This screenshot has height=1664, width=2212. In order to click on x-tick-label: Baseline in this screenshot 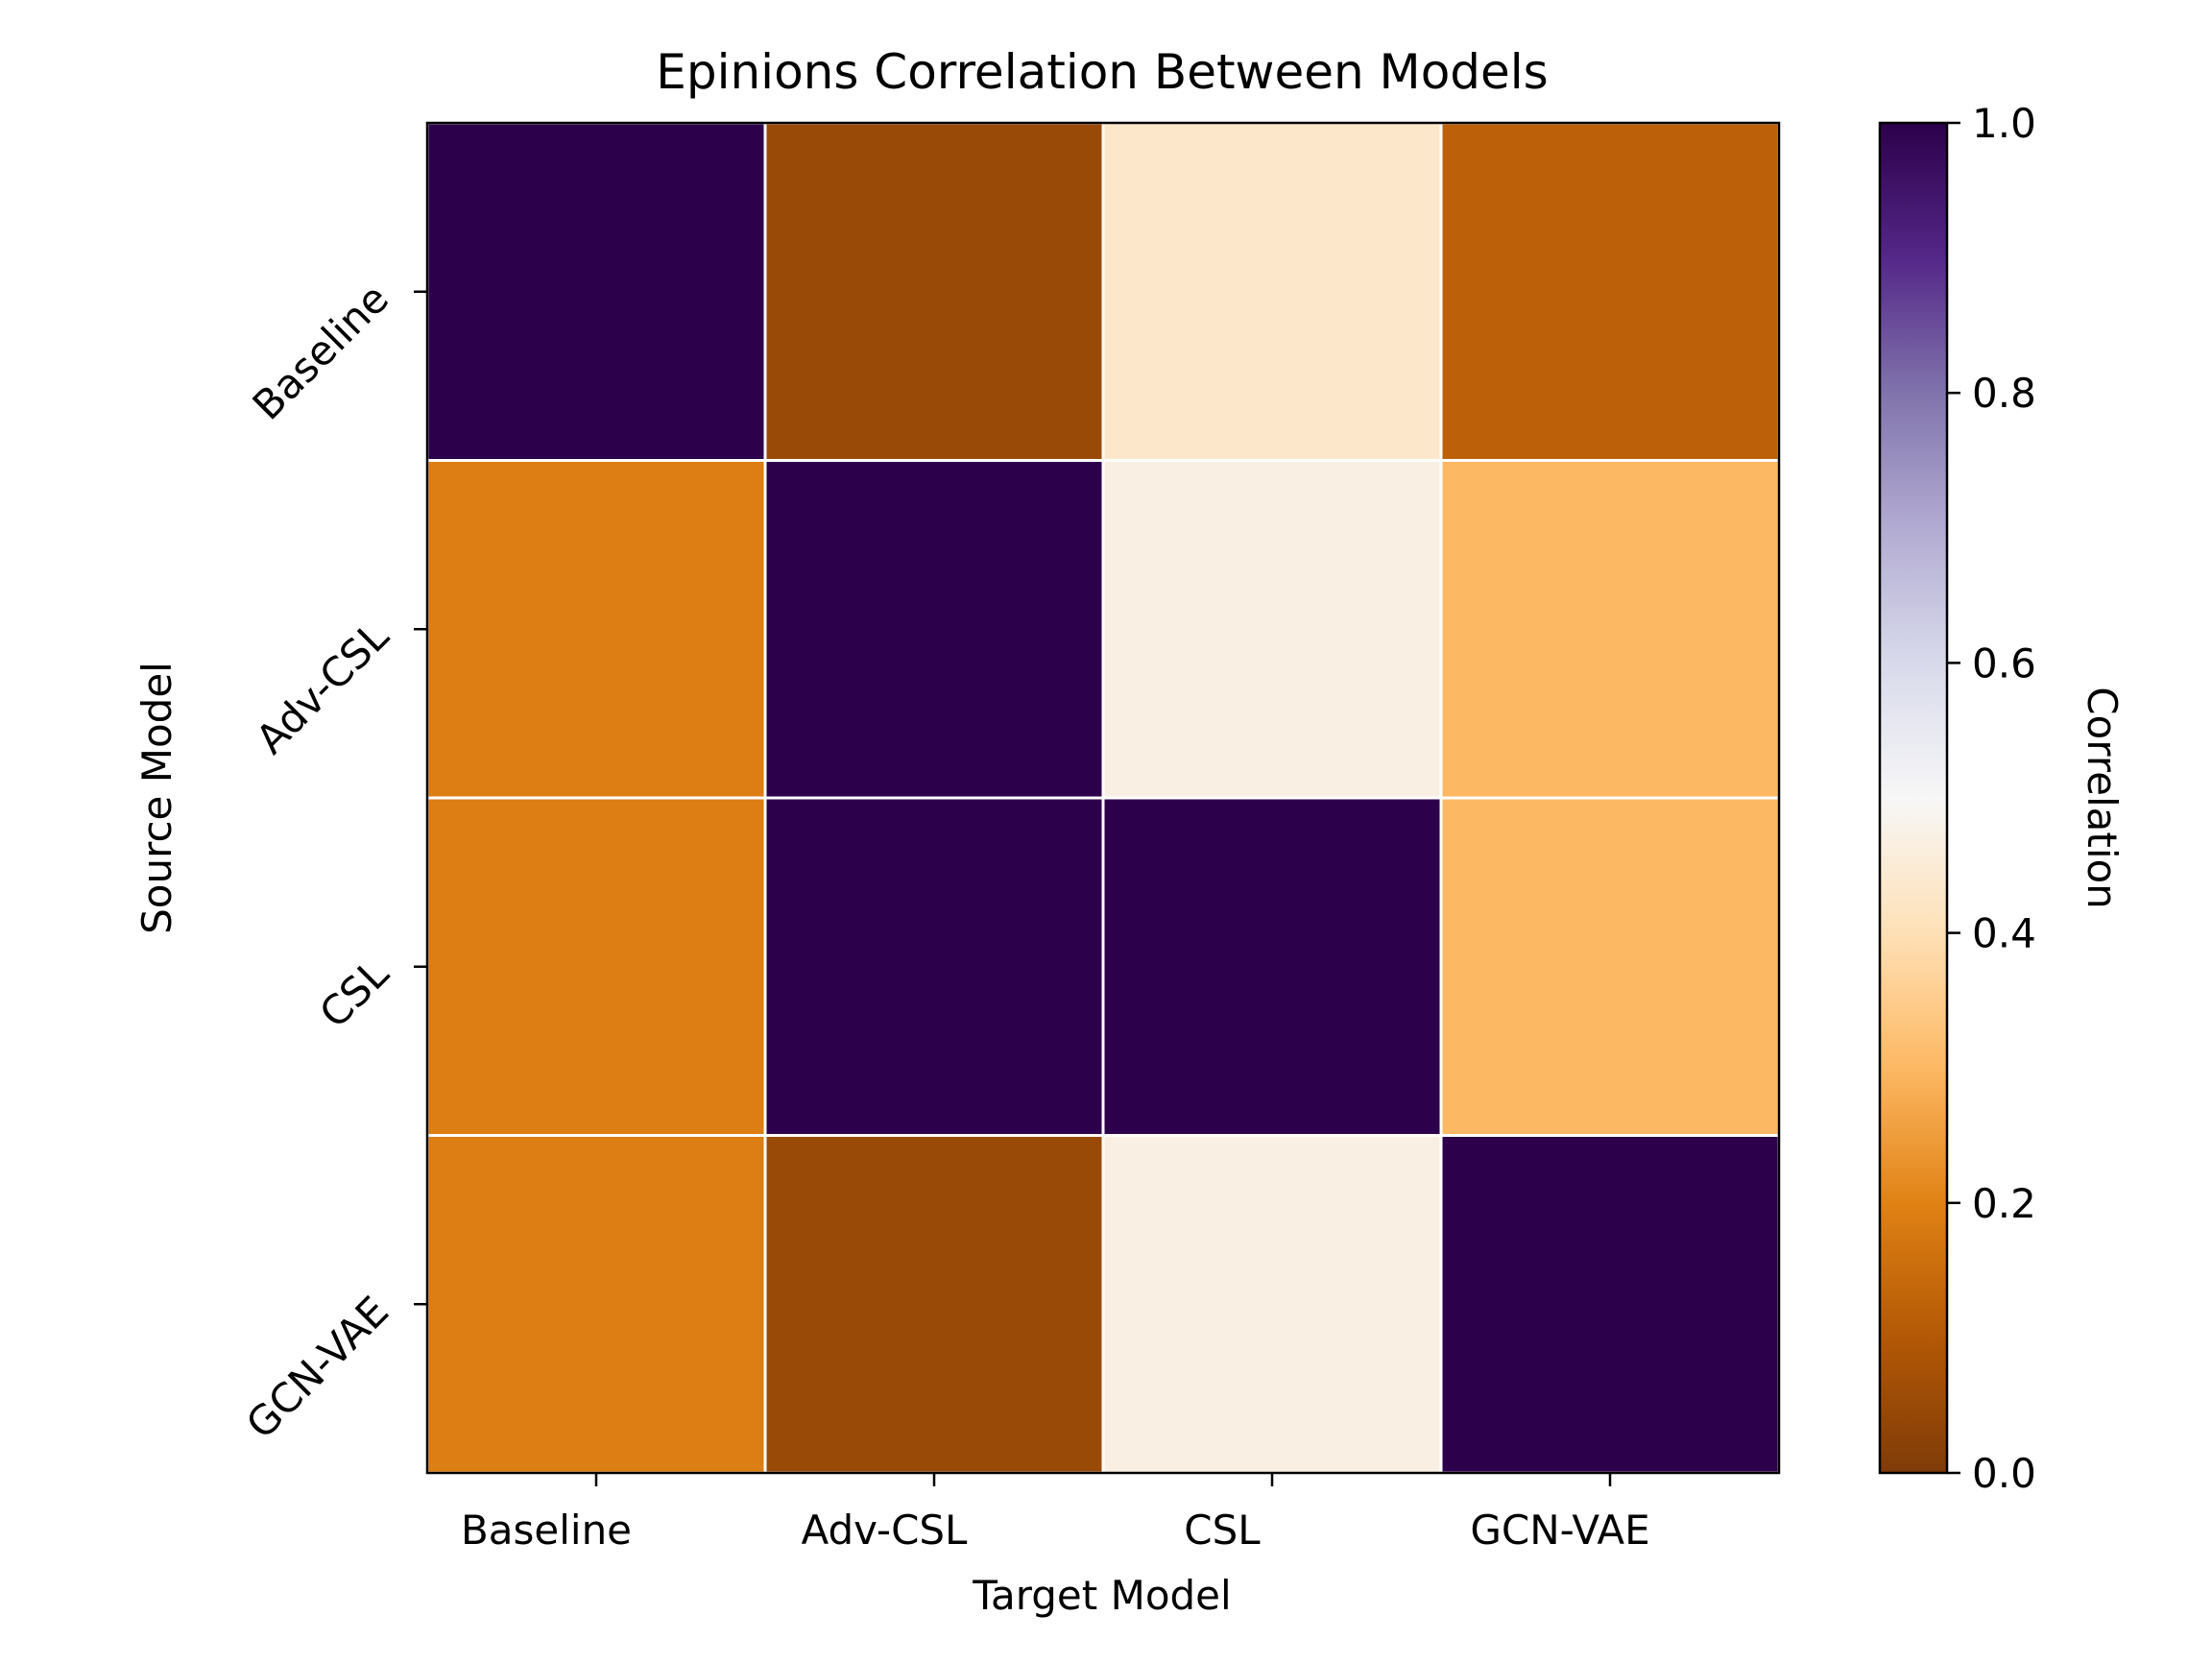, I will do `click(546, 1530)`.